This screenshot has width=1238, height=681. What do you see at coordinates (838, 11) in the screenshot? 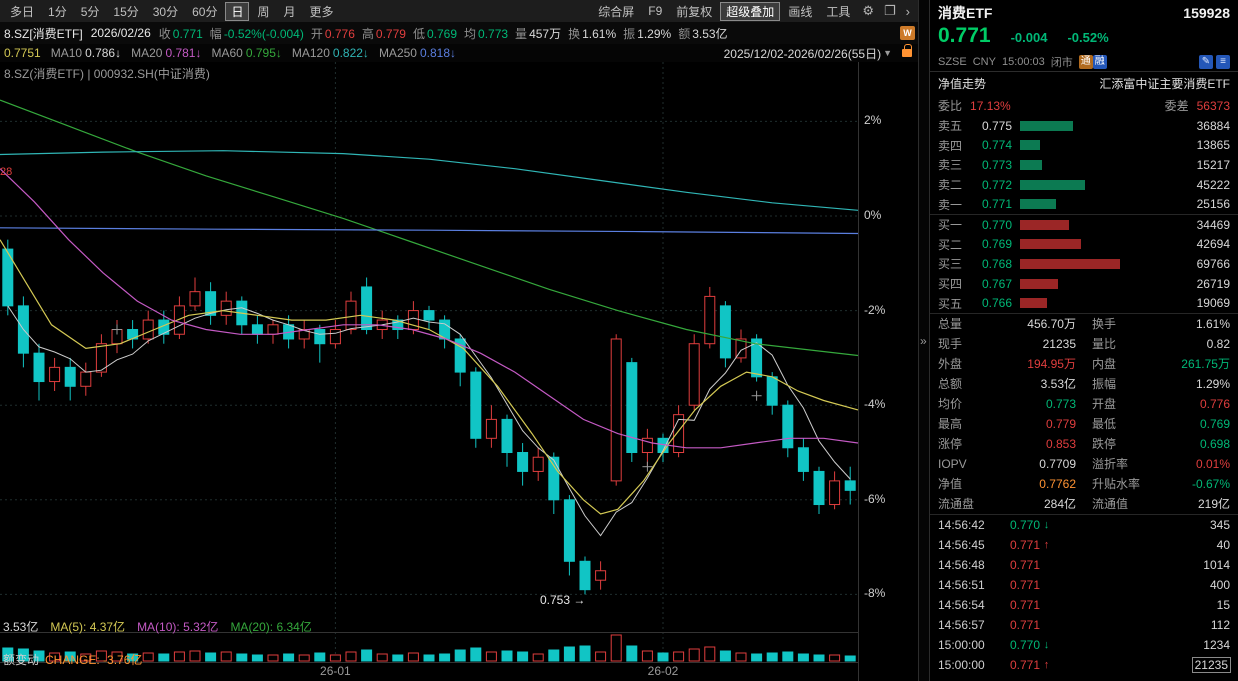
I see `btn-tools: 工具` at bounding box center [838, 11].